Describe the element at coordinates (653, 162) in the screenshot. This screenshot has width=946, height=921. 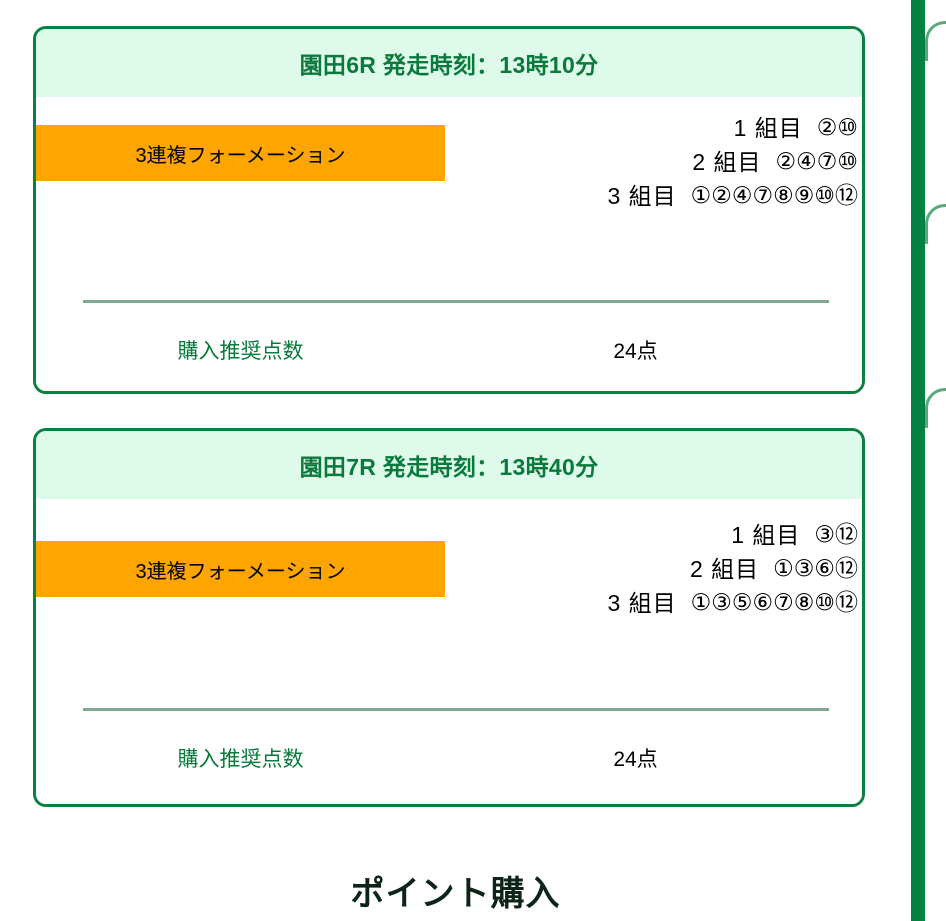
I see `formation-list: 1 組目 ②⑩ 2 組目 ②④⑦⑩ 3 組目 ①②④⑦⑧⑨⑩⑫` at that location.